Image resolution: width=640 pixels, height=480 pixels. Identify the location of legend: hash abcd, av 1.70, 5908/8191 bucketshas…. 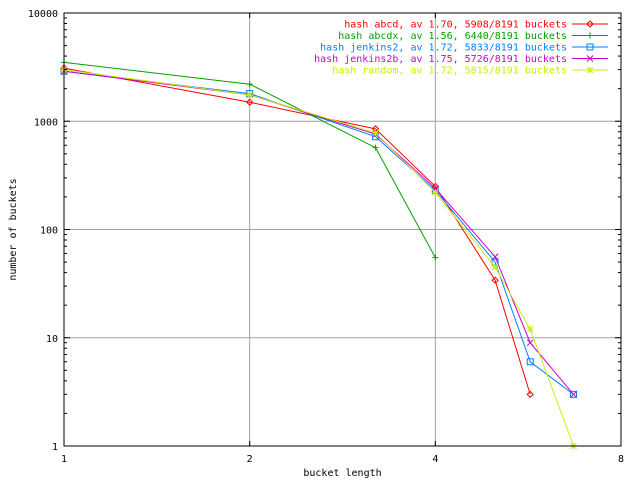
(461, 48).